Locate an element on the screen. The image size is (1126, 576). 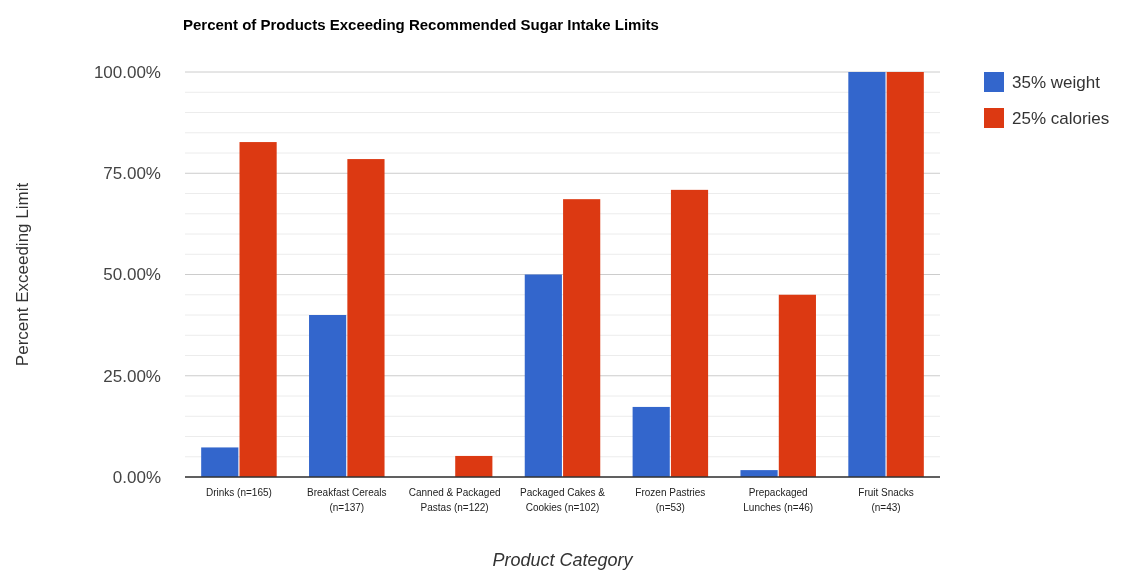
x-tick-label: Fruit Snacks (n=43) is located at coordinates (886, 500).